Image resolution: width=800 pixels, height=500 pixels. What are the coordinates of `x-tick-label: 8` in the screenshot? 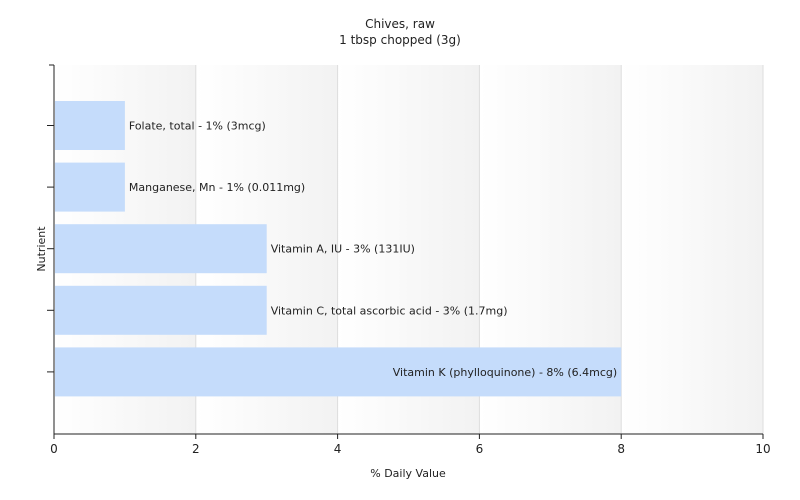 It's located at (621, 449).